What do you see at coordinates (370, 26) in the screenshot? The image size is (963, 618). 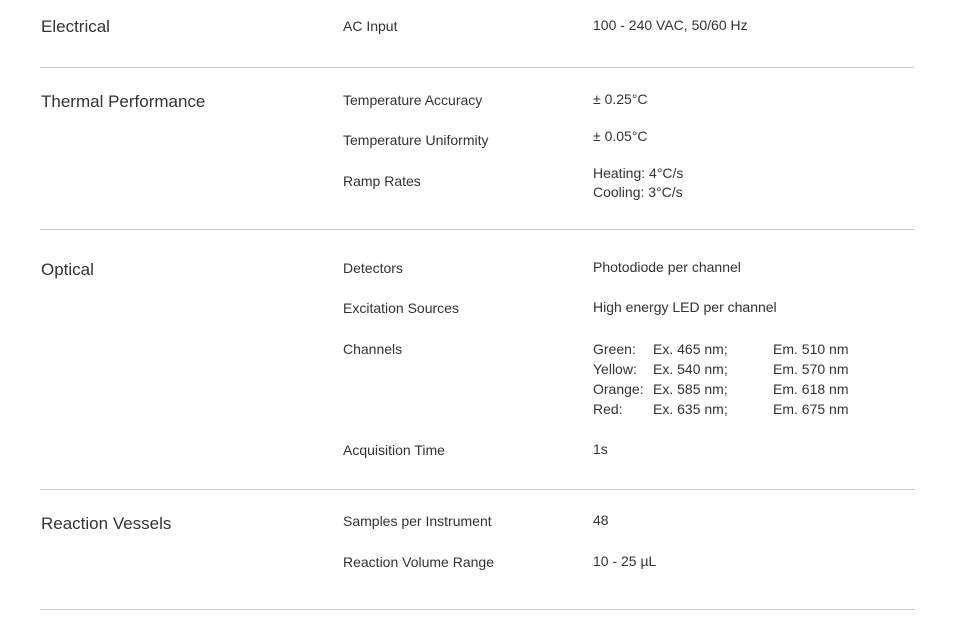 I see `spec-label: AC Input` at bounding box center [370, 26].